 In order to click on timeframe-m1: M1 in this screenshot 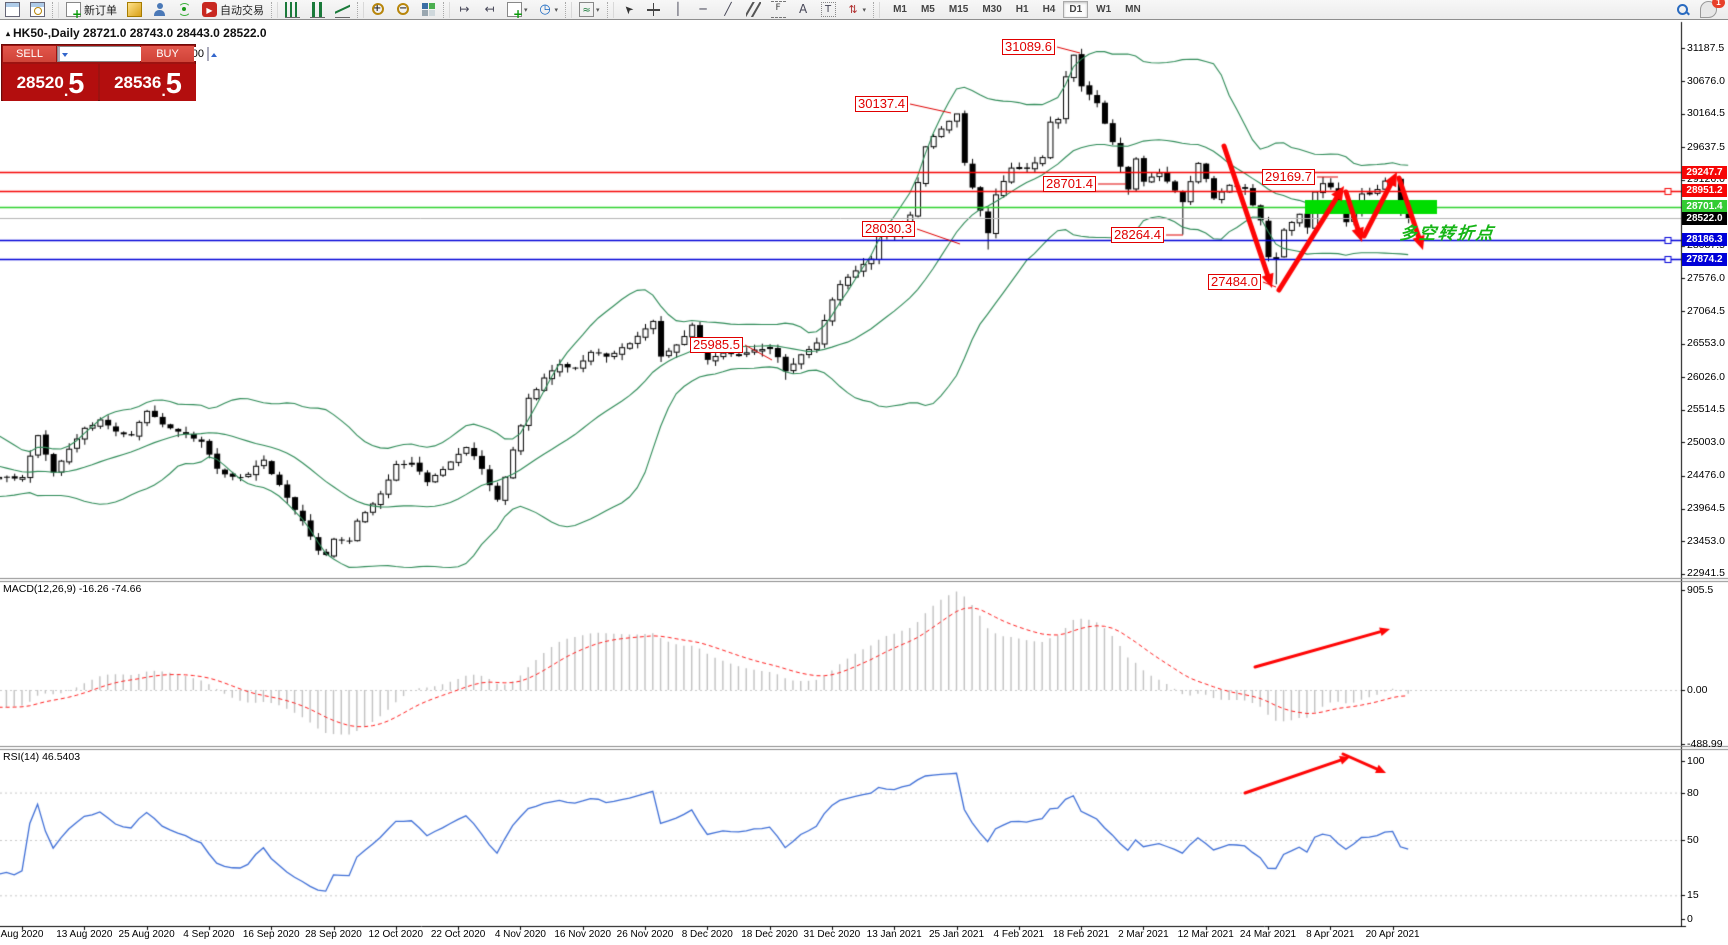, I will do `click(900, 9)`.